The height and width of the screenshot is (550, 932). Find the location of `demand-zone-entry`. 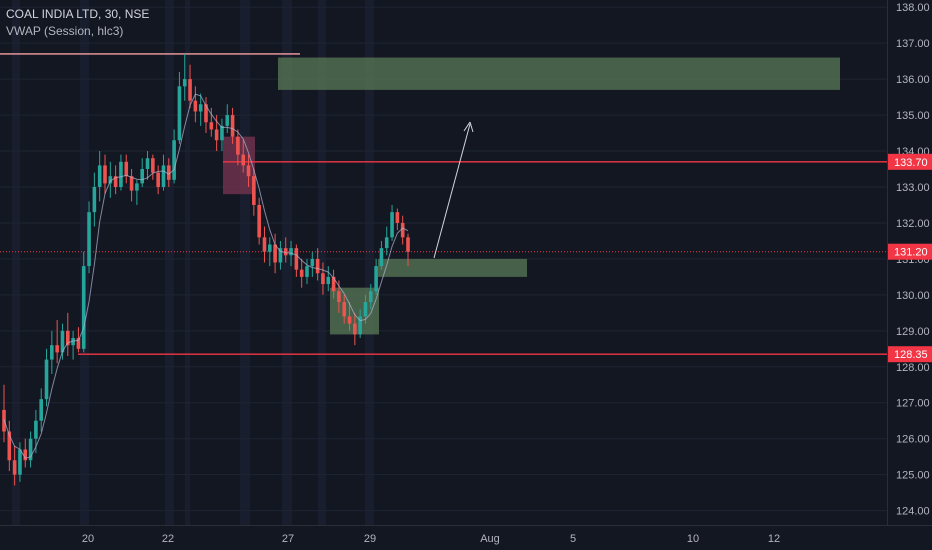

demand-zone-entry is located at coordinates (452, 267).